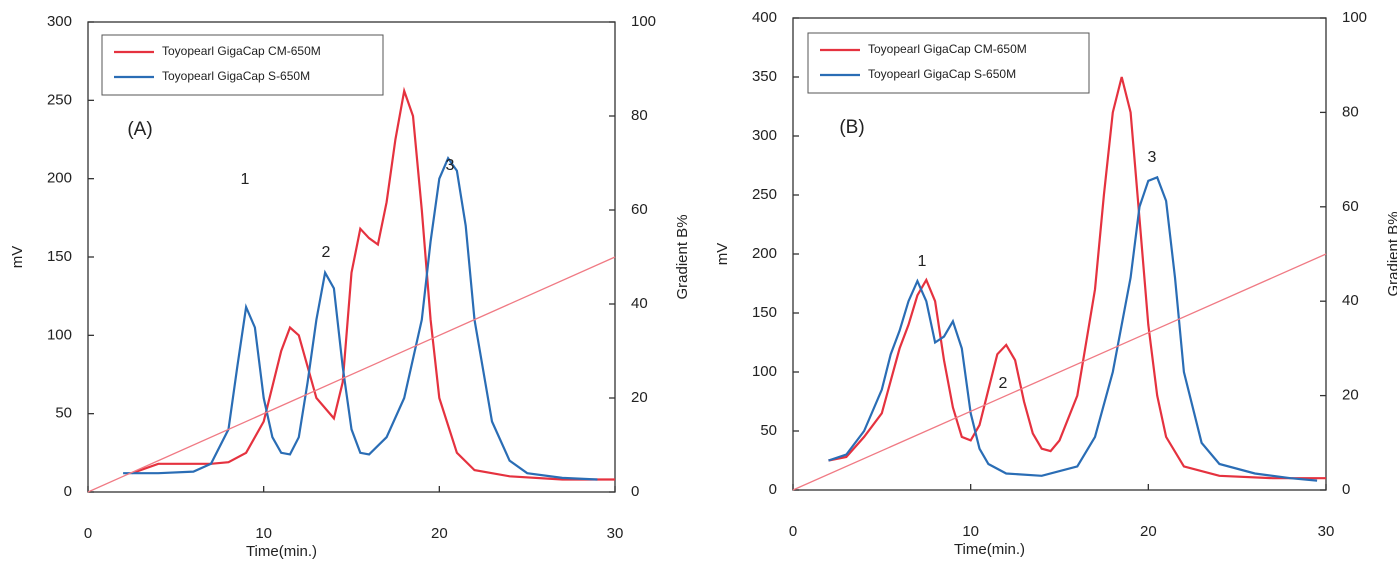 The height and width of the screenshot is (563, 1397). I want to click on panel-label: (B), so click(851, 127).